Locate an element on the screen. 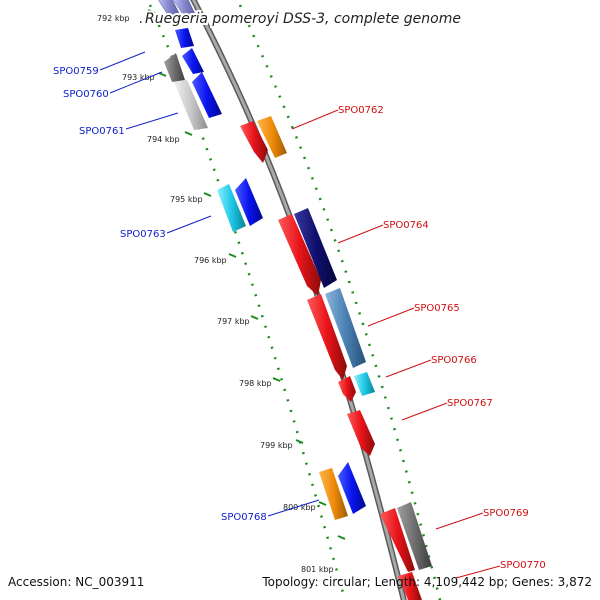 This screenshot has width=600, height=600. map-title: Ruegeria pomeroyi DSS-3, complete genome is located at coordinates (303, 19).